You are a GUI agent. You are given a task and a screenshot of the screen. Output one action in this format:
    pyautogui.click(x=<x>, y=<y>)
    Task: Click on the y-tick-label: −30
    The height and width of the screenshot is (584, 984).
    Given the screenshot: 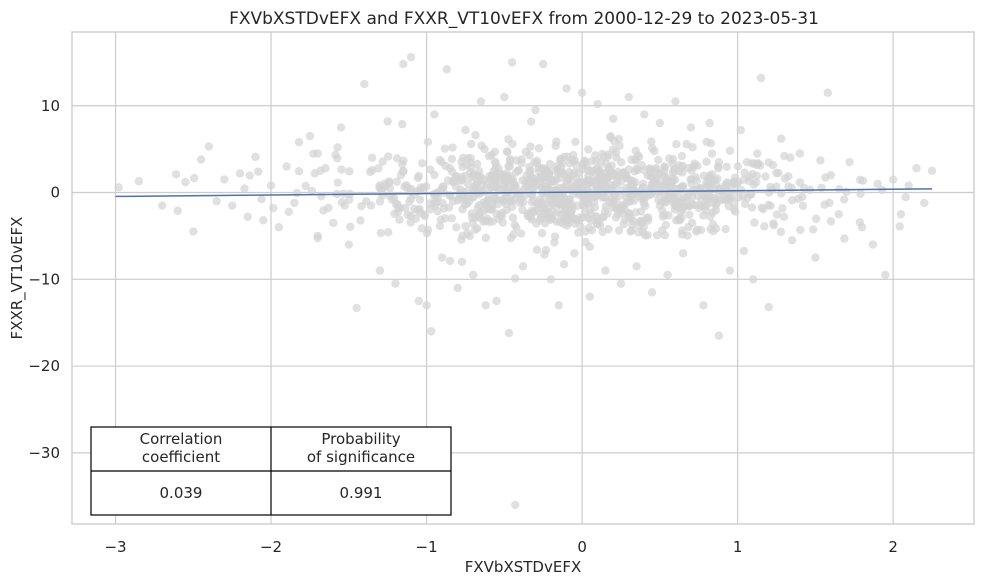 What is the action you would take?
    pyautogui.click(x=44, y=453)
    